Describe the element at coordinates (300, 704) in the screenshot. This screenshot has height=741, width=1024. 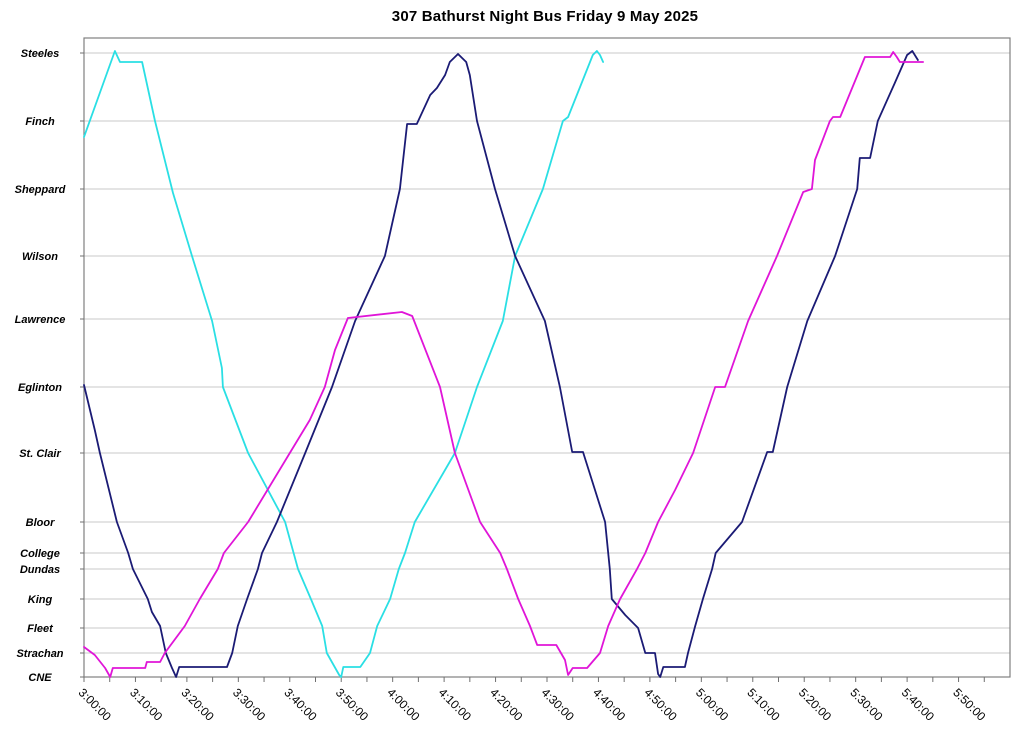
I see `time-label: 3:40:00` at that location.